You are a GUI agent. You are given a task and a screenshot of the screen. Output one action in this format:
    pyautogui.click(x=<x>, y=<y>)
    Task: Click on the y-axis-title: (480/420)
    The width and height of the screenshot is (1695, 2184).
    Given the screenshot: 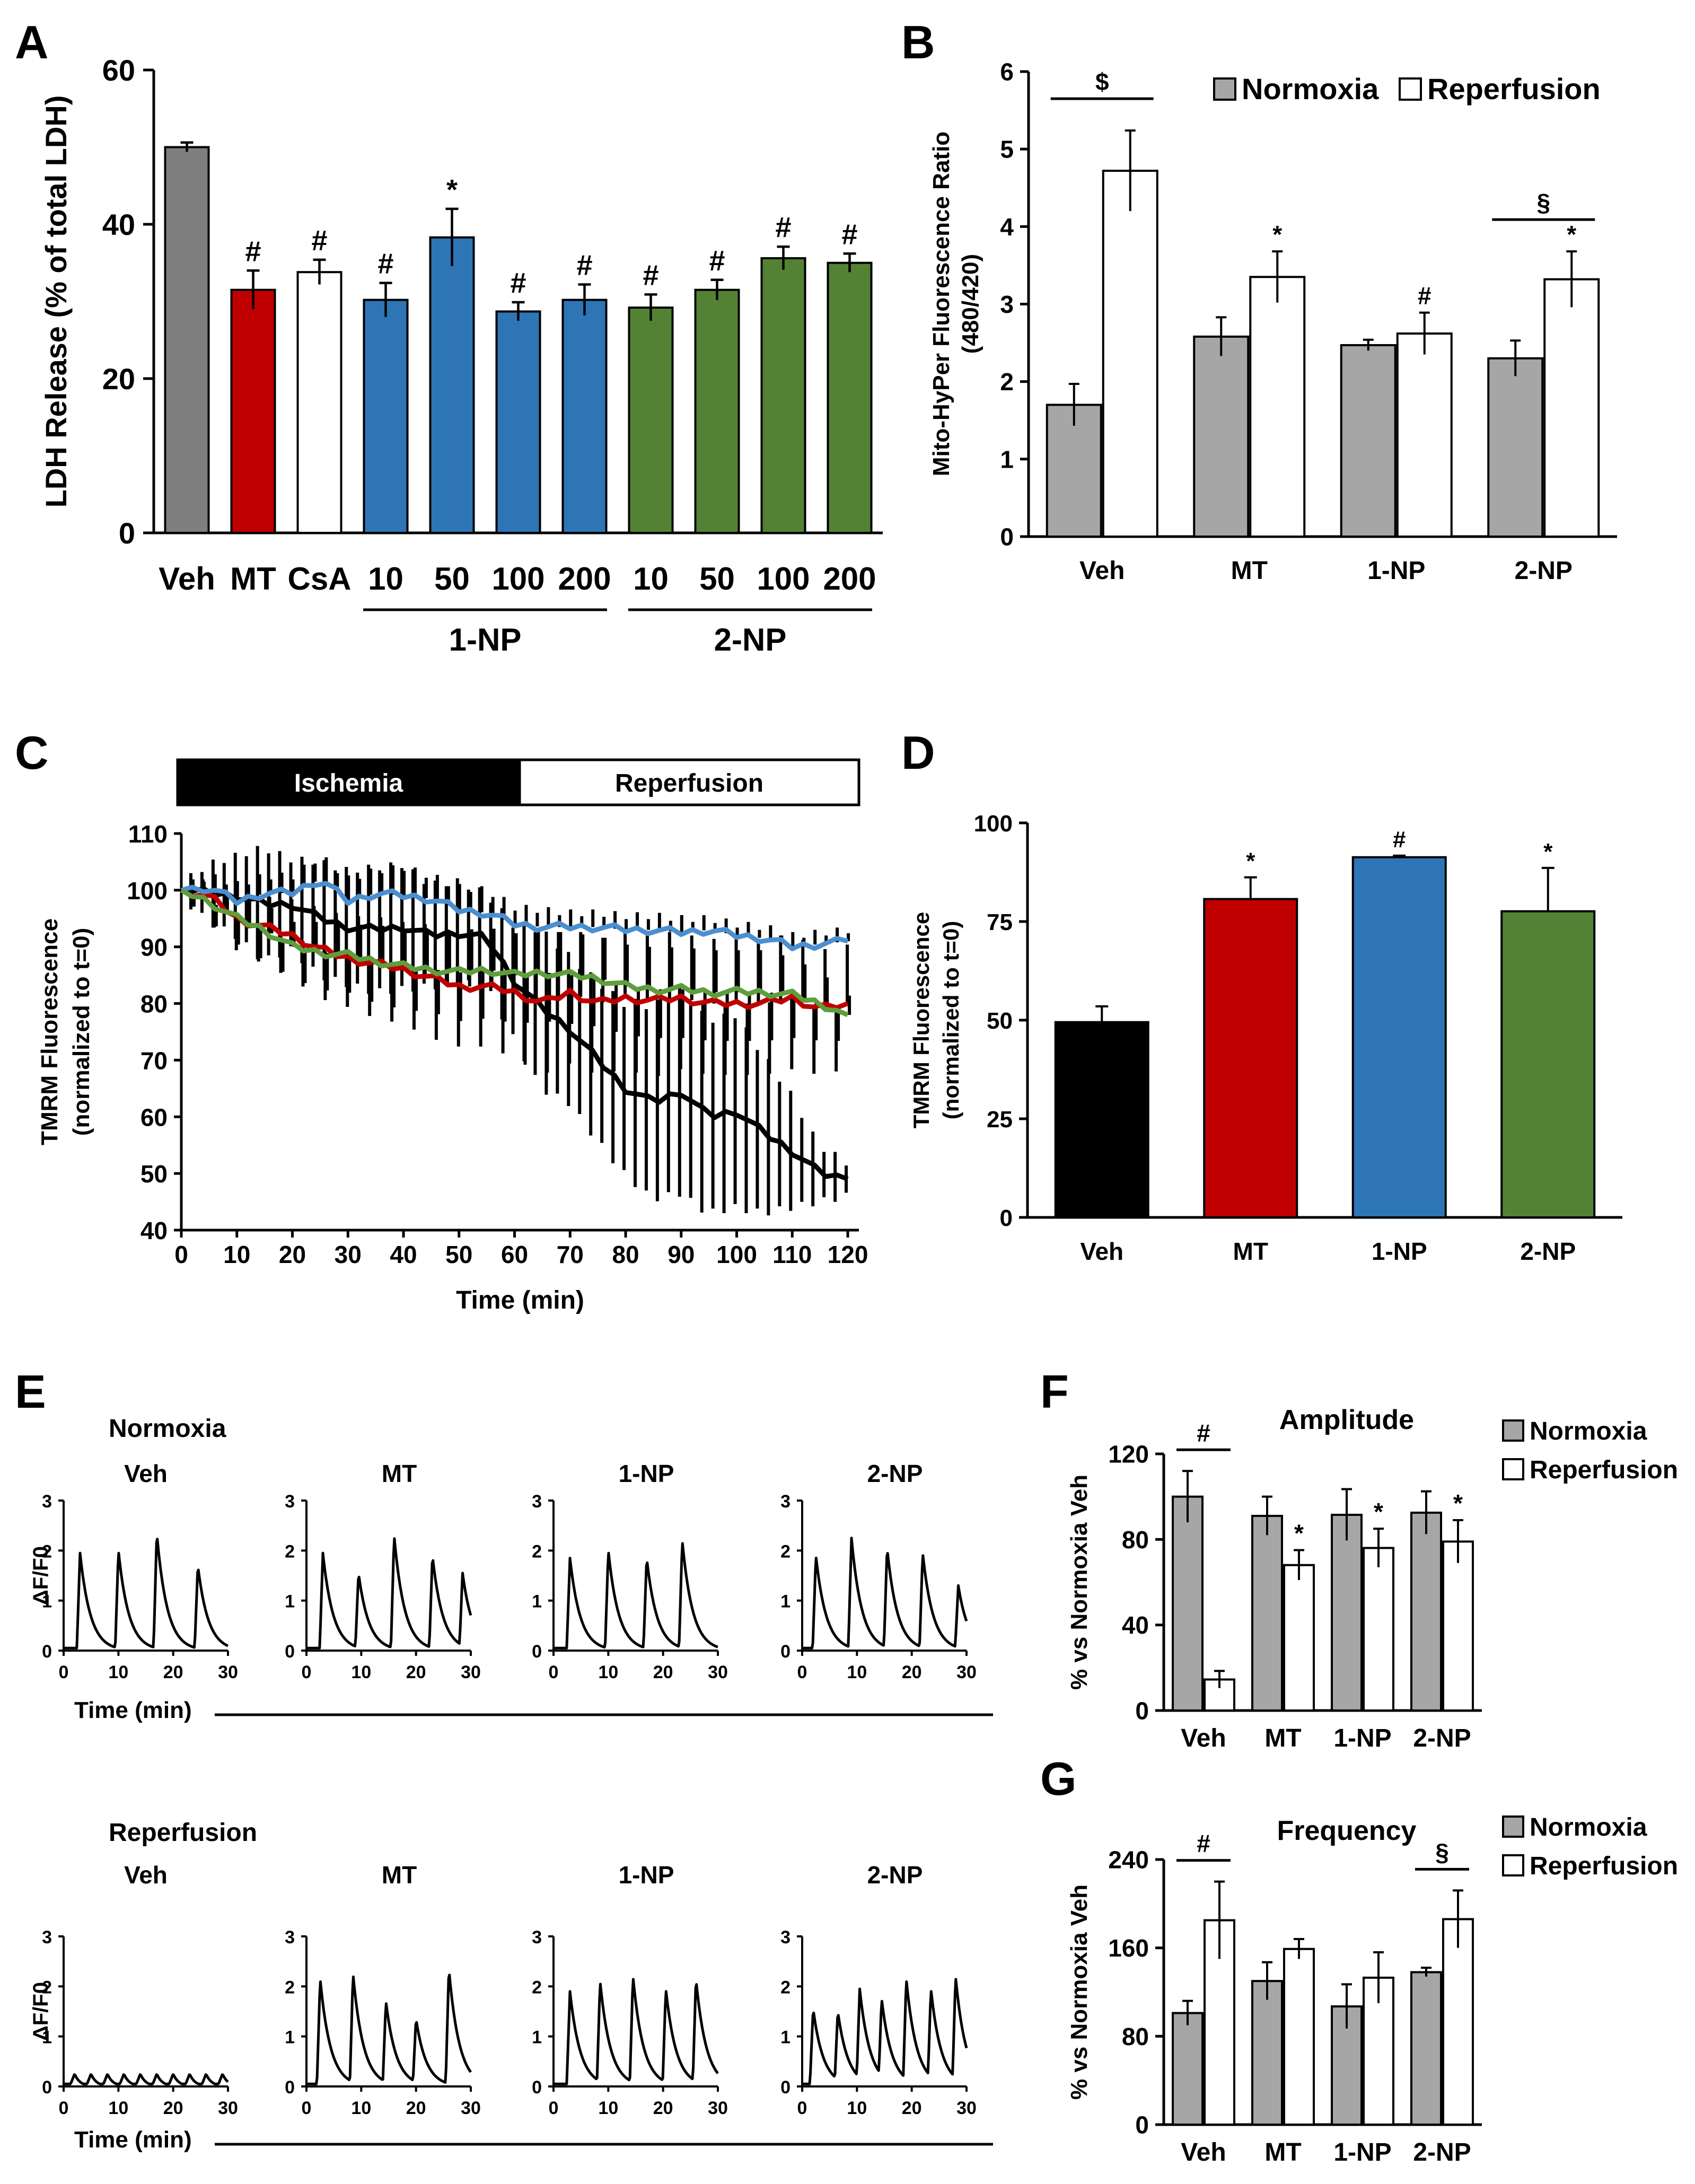 What is the action you would take?
    pyautogui.click(x=970, y=304)
    